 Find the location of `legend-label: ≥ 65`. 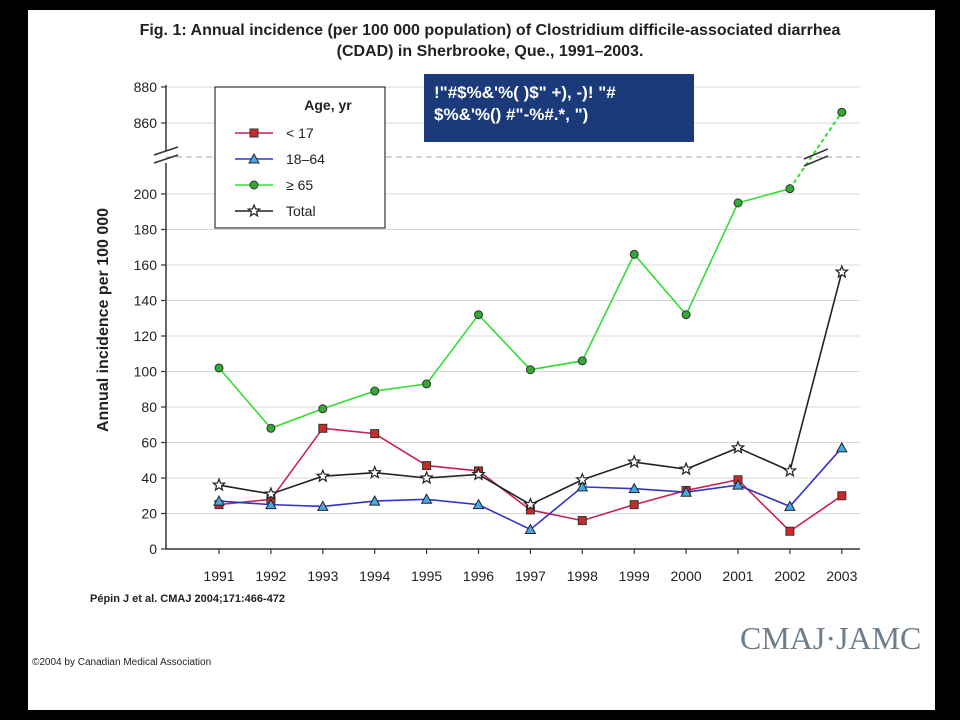

legend-label: ≥ 65 is located at coordinates (299, 185).